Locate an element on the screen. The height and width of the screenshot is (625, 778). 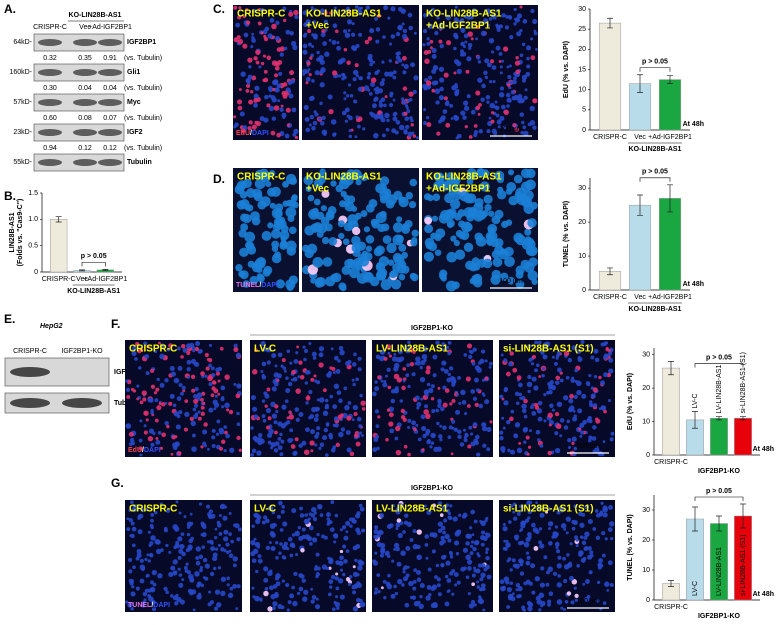
stain-part: EdU is located at coordinates (135, 450).